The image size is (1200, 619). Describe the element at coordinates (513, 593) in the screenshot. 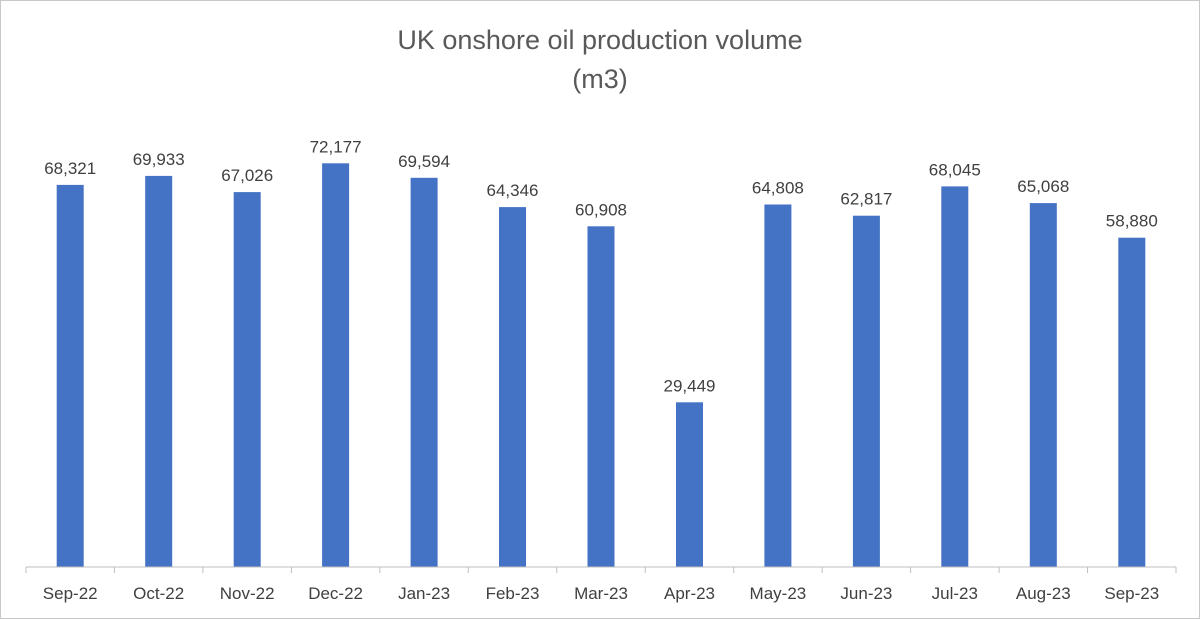

I see `x-tick-label: Feb-23` at that location.